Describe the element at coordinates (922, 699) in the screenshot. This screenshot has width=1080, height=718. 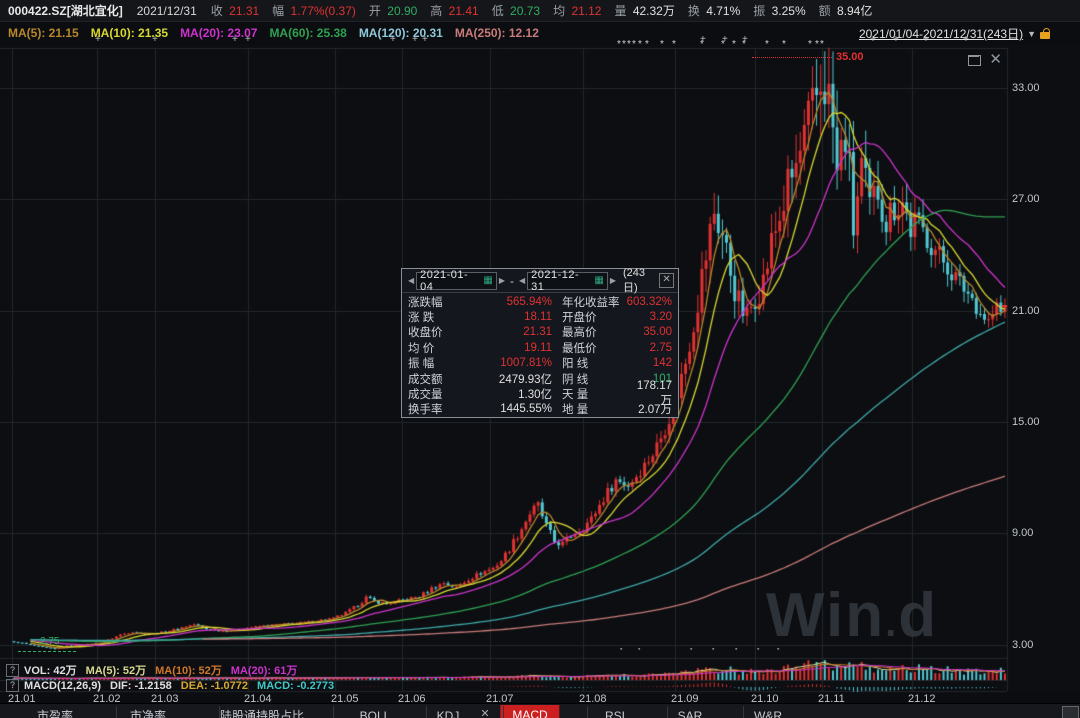
I see `x-axis-label: 21.12` at that location.